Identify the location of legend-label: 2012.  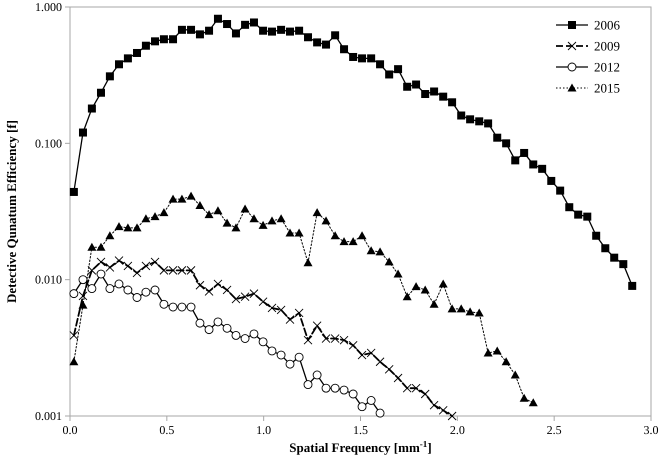
(607, 67).